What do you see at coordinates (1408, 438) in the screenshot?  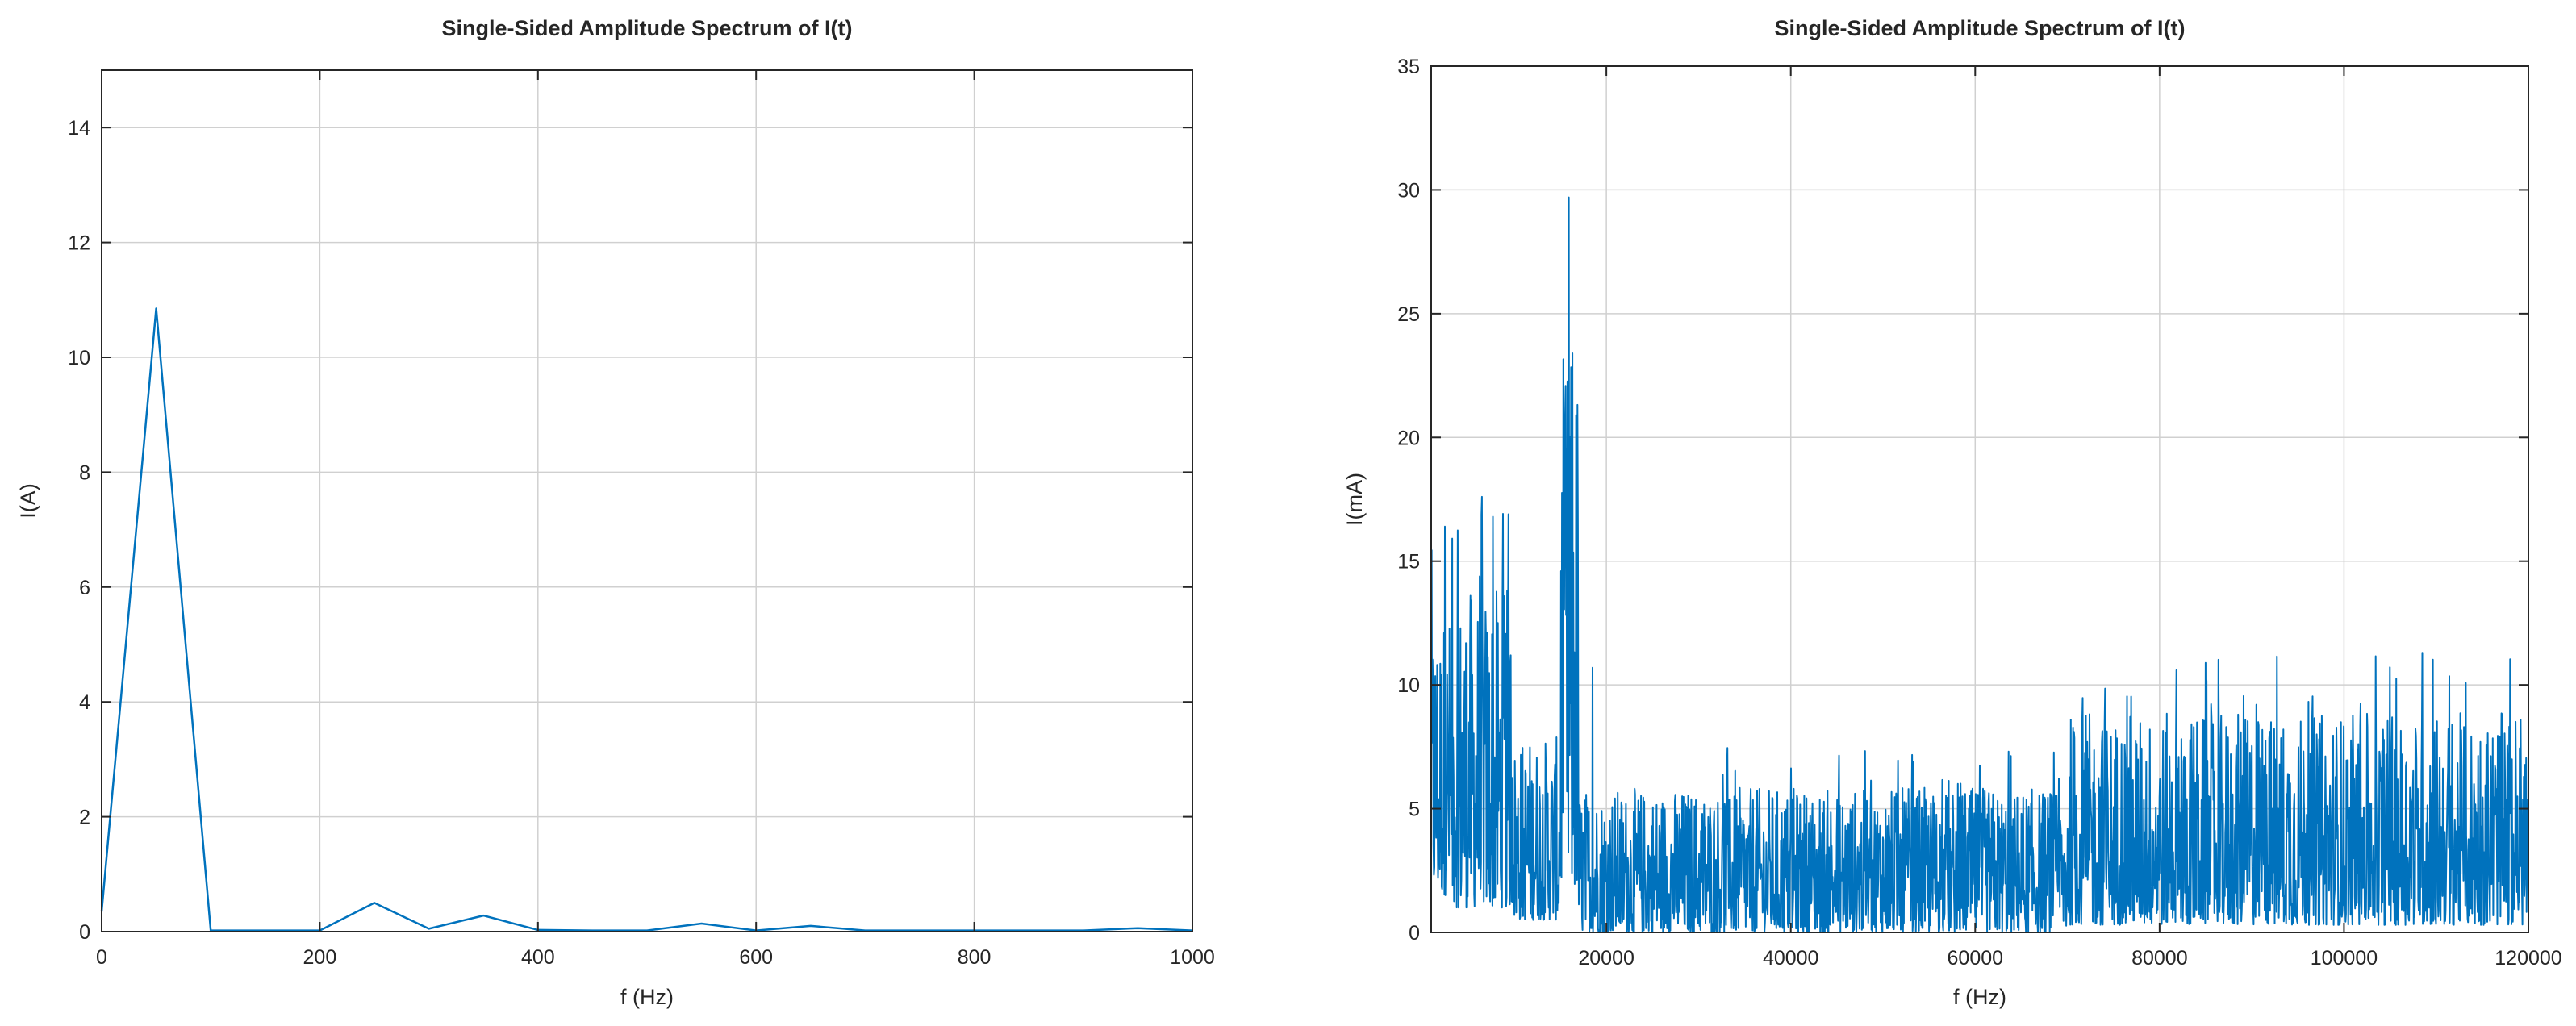 I see `y-tick-label: 20` at bounding box center [1408, 438].